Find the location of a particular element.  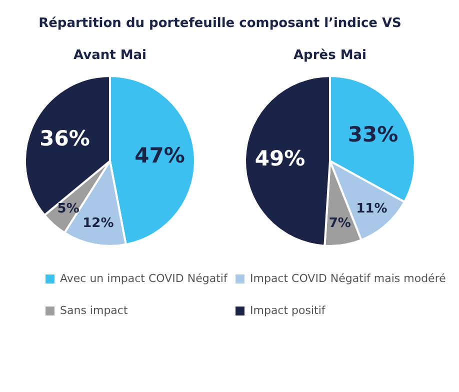

data-label: 33% is located at coordinates (373, 134).